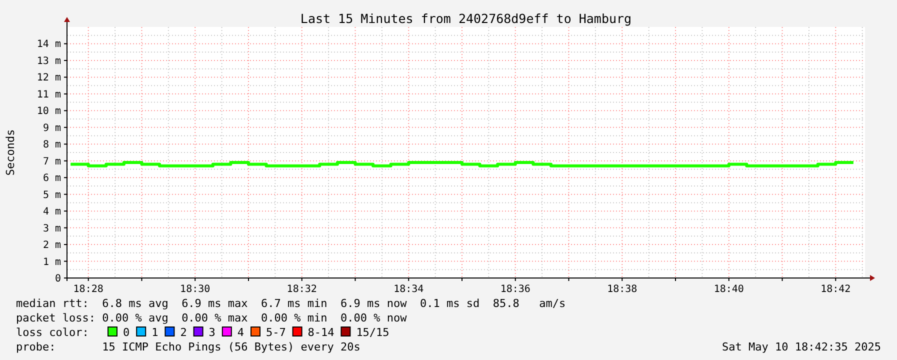 This screenshot has width=897, height=360. What do you see at coordinates (51, 212) in the screenshot?
I see `y-tick-label: 4 m` at bounding box center [51, 212].